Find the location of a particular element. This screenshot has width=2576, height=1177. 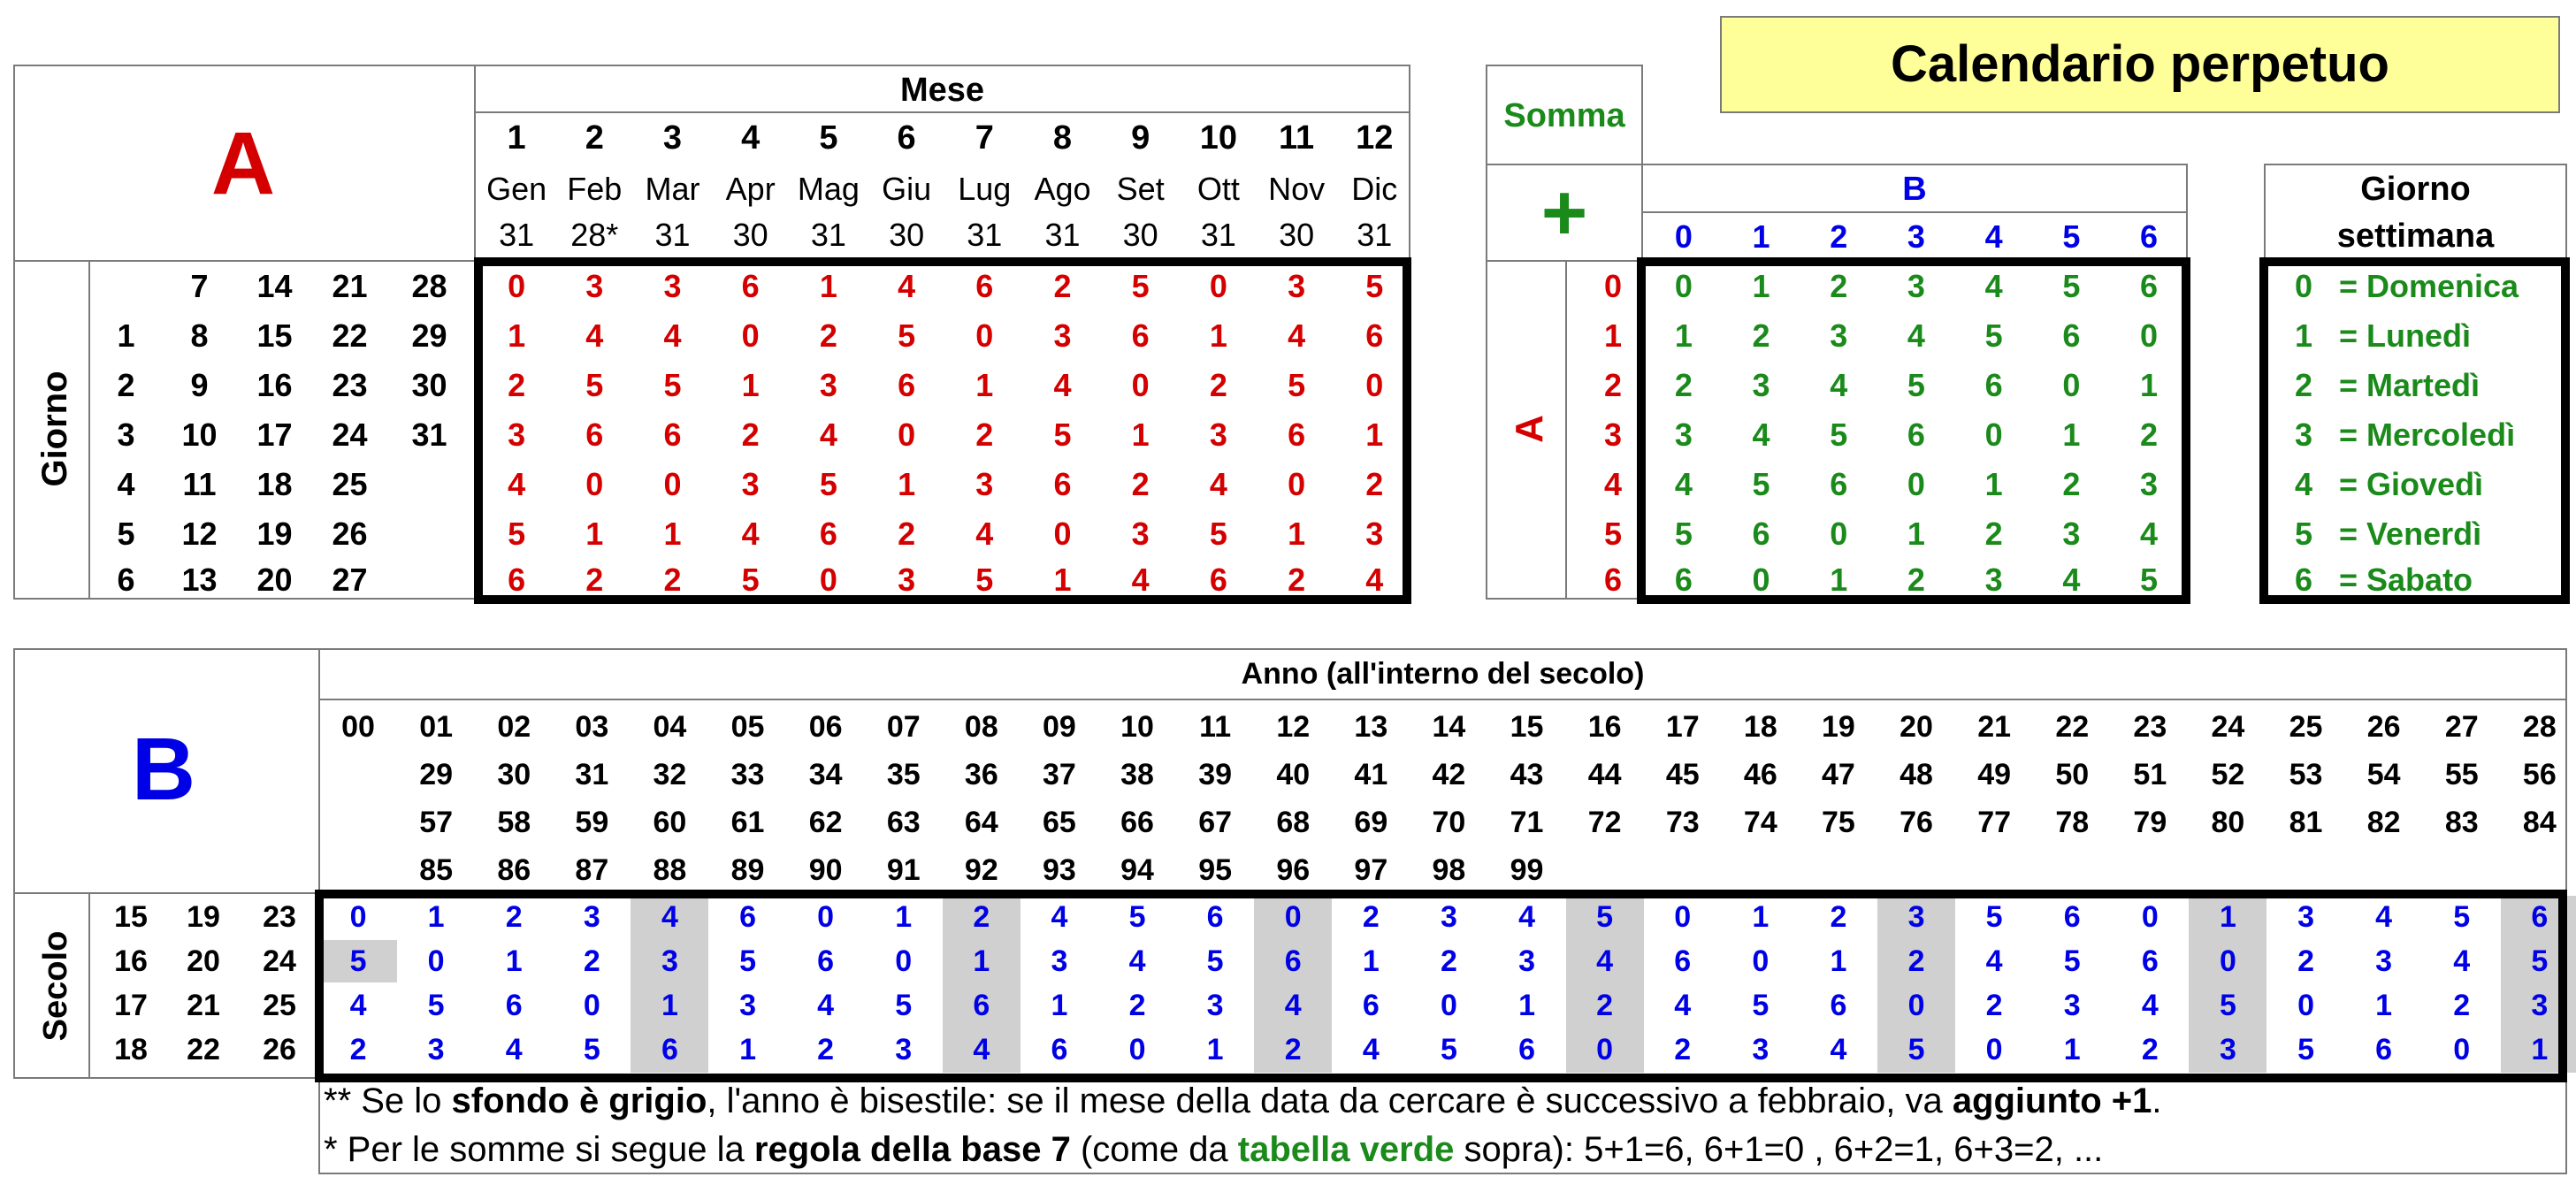

somma-value: 3 is located at coordinates (1994, 580).